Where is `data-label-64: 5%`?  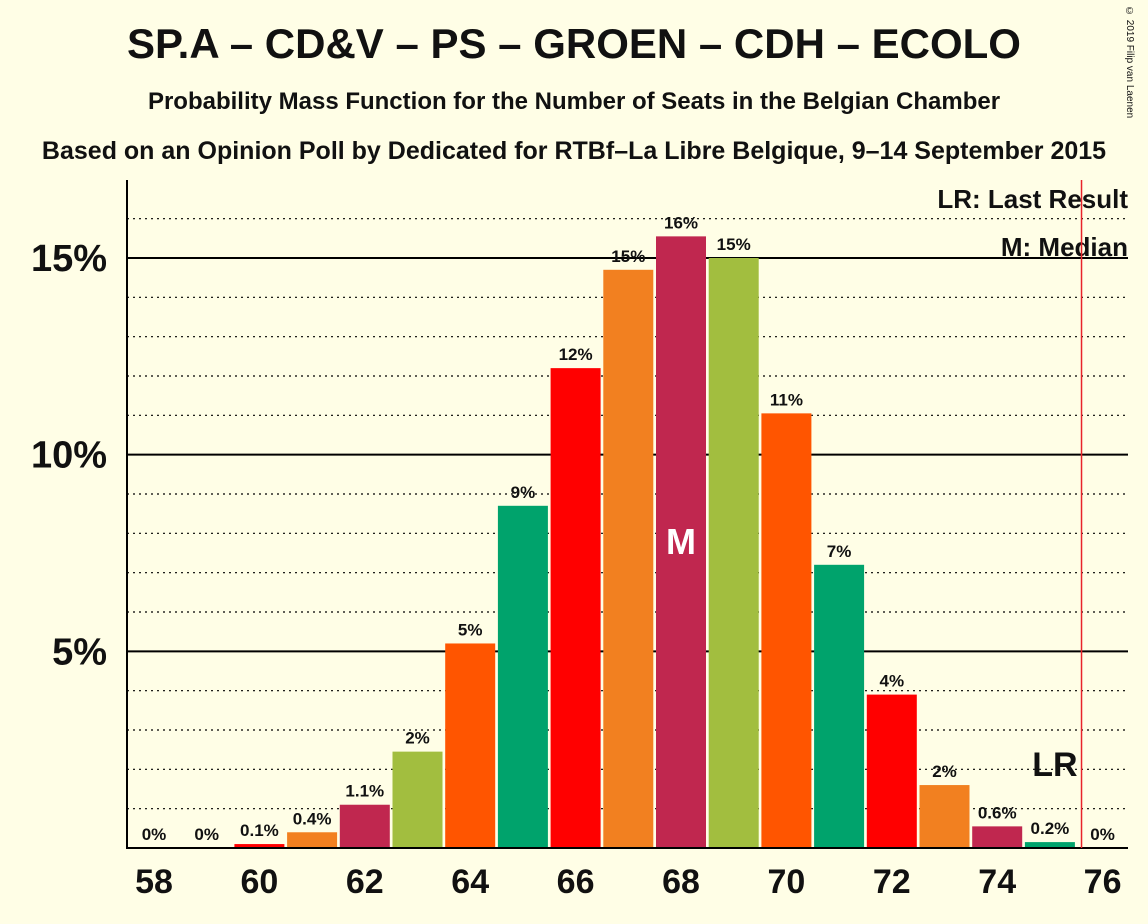
data-label-64: 5% is located at coordinates (470, 629).